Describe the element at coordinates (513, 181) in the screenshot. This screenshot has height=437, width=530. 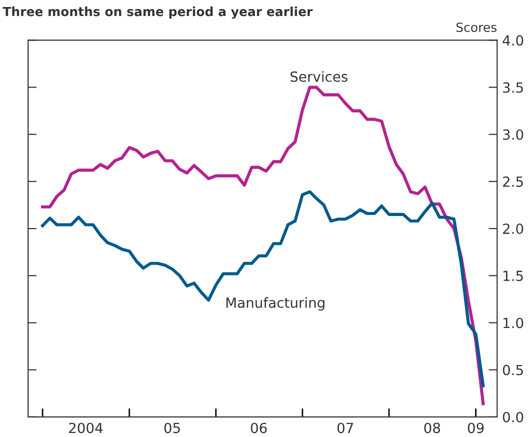
I see `y-tick-label: 2.5` at that location.